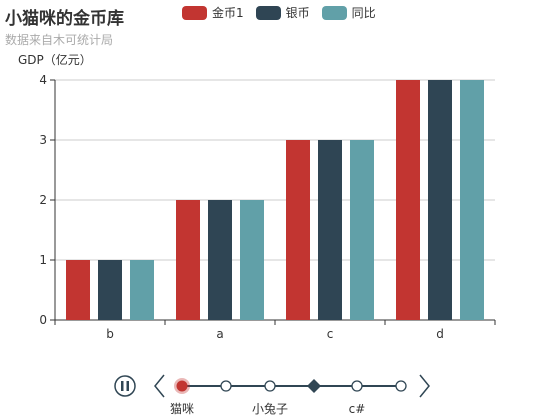  I want to click on chart-subtitle: 数据来自木可统计局, so click(59, 40).